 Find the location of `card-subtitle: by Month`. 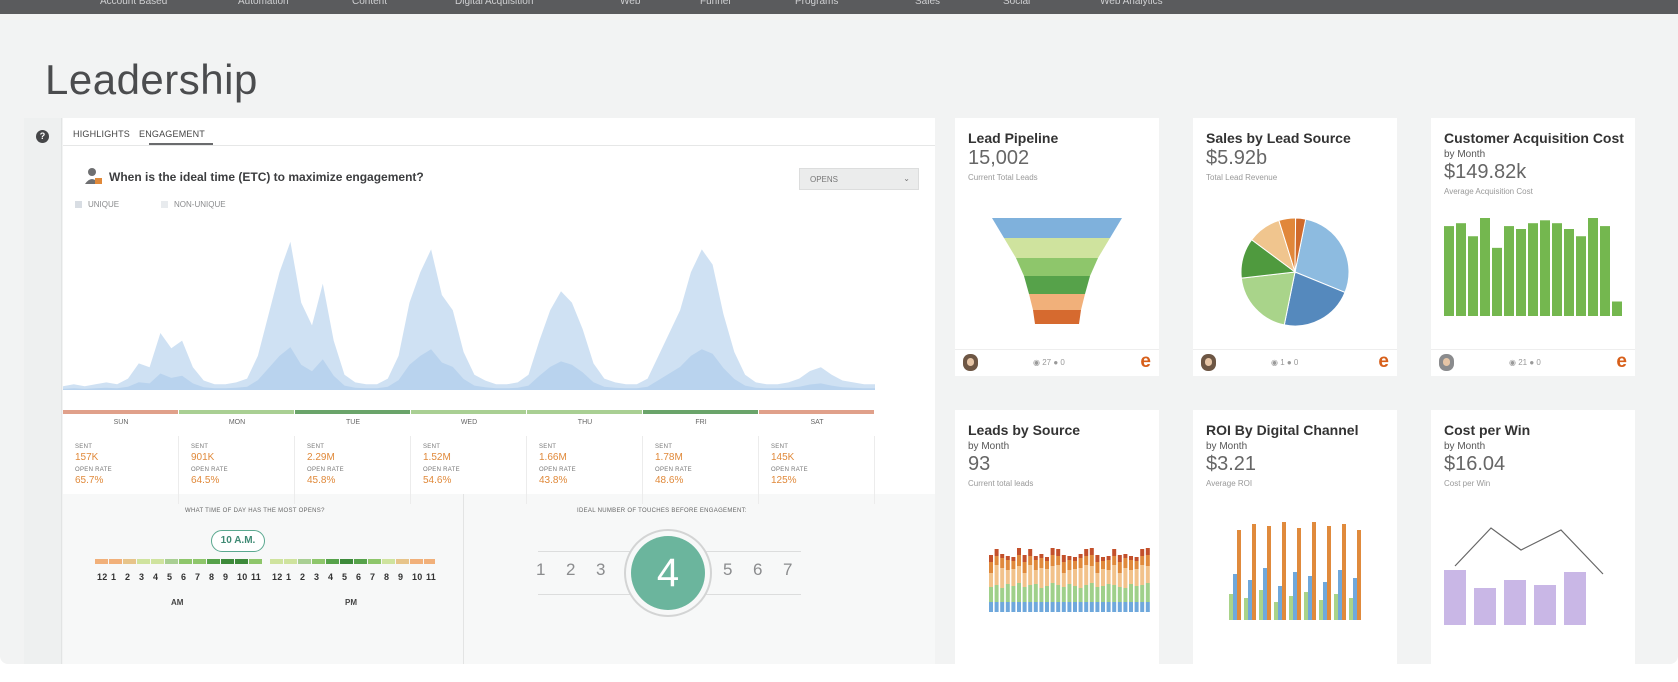

card-subtitle: by Month is located at coordinates (1227, 446).